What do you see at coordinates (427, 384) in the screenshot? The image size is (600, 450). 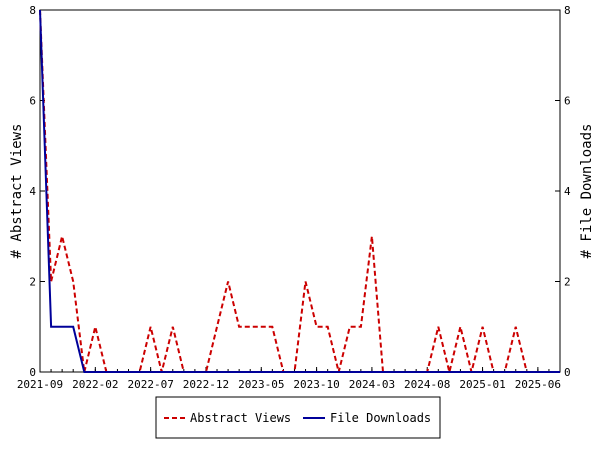 I see `x-tick-label: 2024-08` at bounding box center [427, 384].